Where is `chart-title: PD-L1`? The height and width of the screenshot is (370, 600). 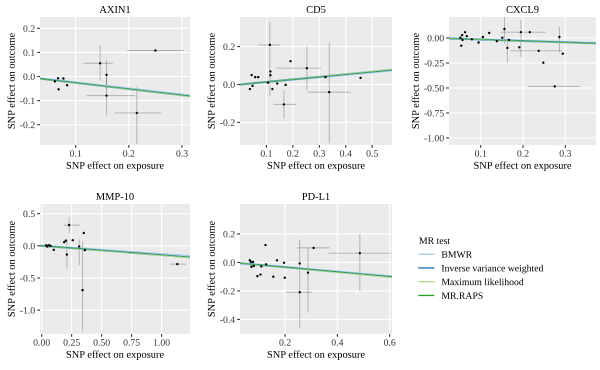 chart-title: PD-L1 is located at coordinates (316, 196).